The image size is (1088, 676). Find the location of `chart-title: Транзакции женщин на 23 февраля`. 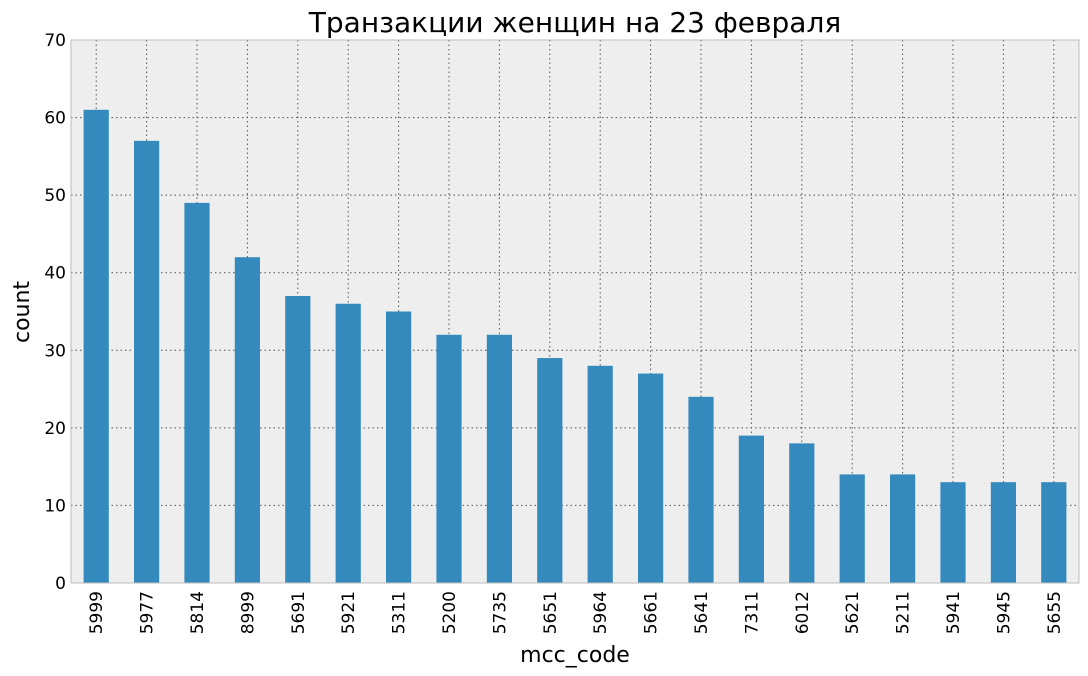

chart-title: Транзакции женщин на 23 февраля is located at coordinates (574, 22).